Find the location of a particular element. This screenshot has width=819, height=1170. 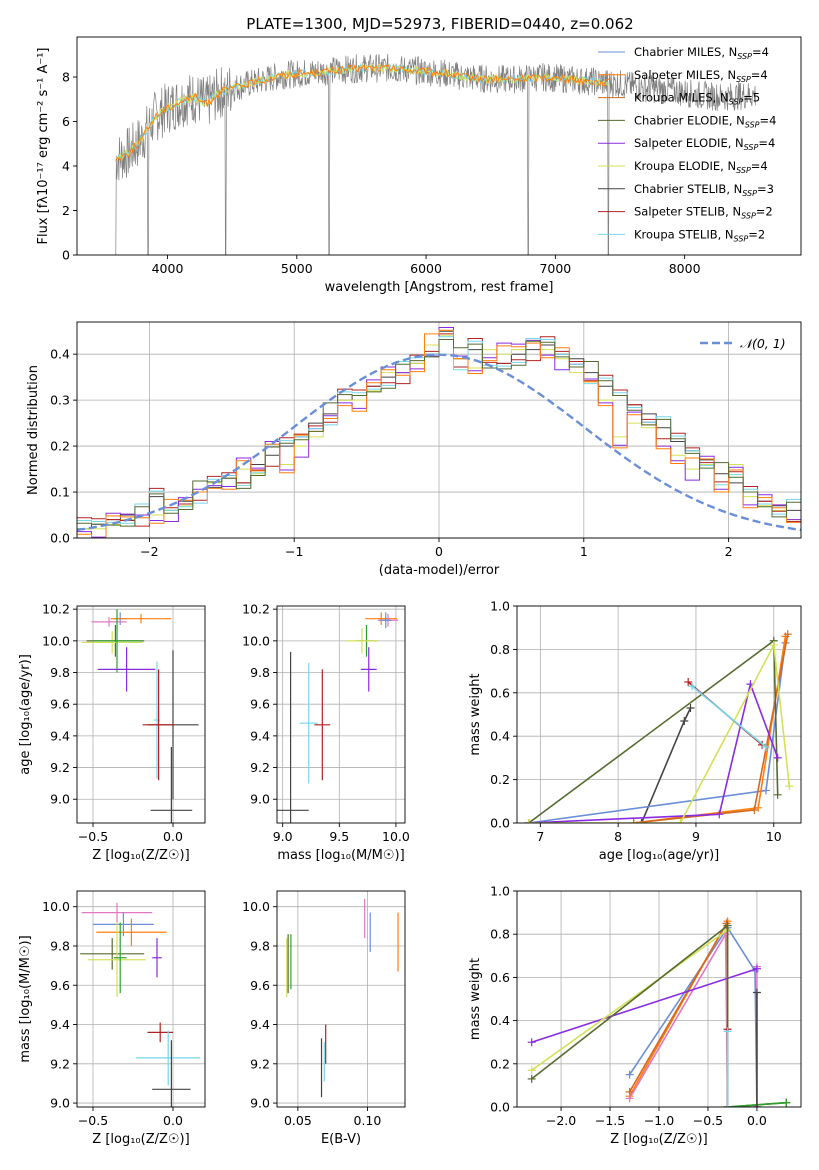

normal-distribution-curve is located at coordinates (439, 442).